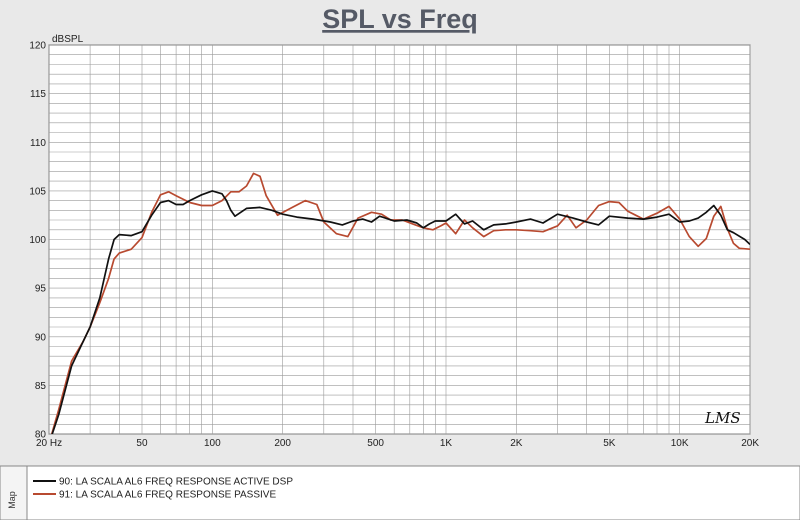  Describe the element at coordinates (375, 443) in the screenshot. I see `x-tick-label: 500` at that location.